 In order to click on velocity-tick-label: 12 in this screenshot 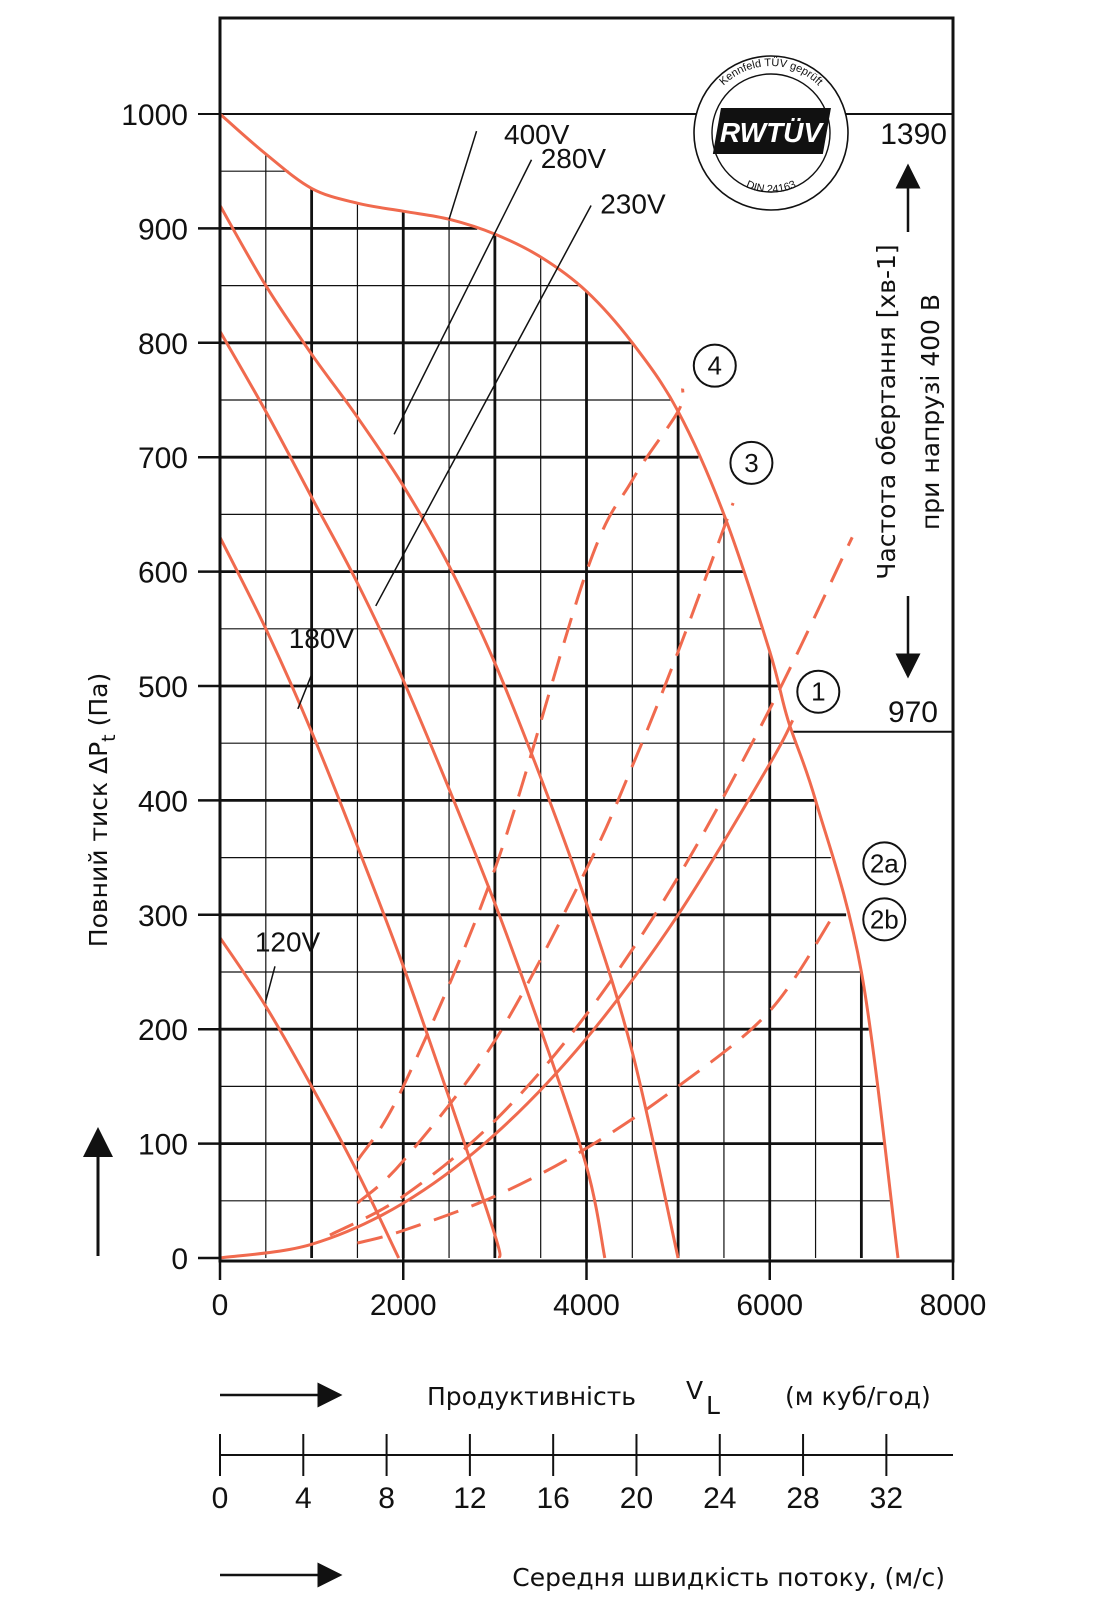, I will do `click(469, 1498)`.